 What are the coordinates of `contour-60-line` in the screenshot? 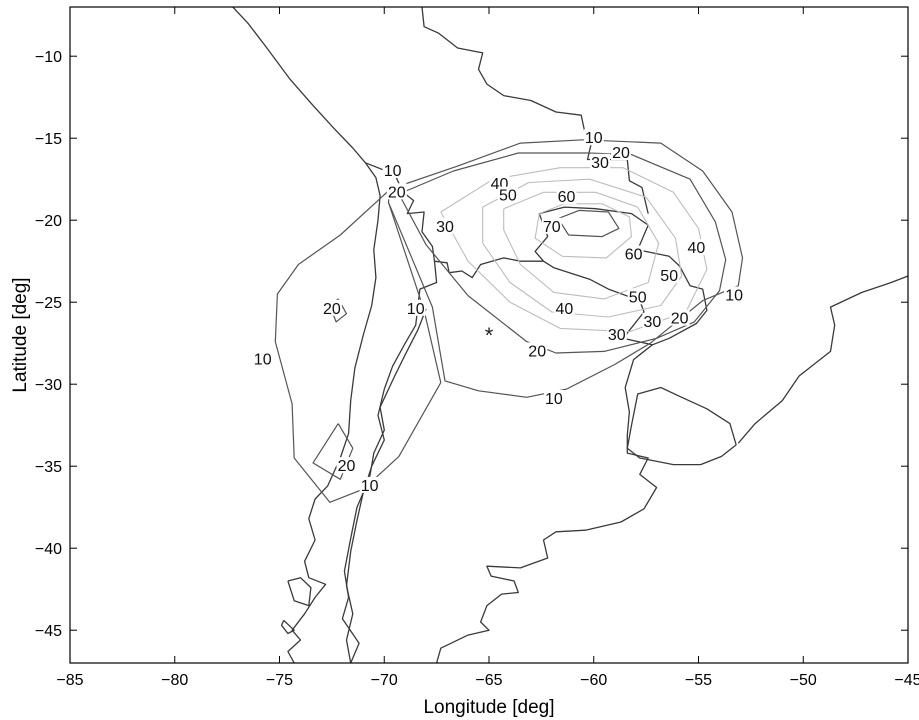 It's located at (583, 231).